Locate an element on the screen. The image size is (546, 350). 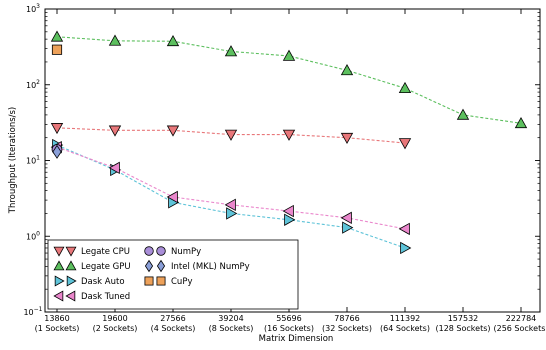
legend-label: Intel (MKL) NumPy is located at coordinates (210, 267).